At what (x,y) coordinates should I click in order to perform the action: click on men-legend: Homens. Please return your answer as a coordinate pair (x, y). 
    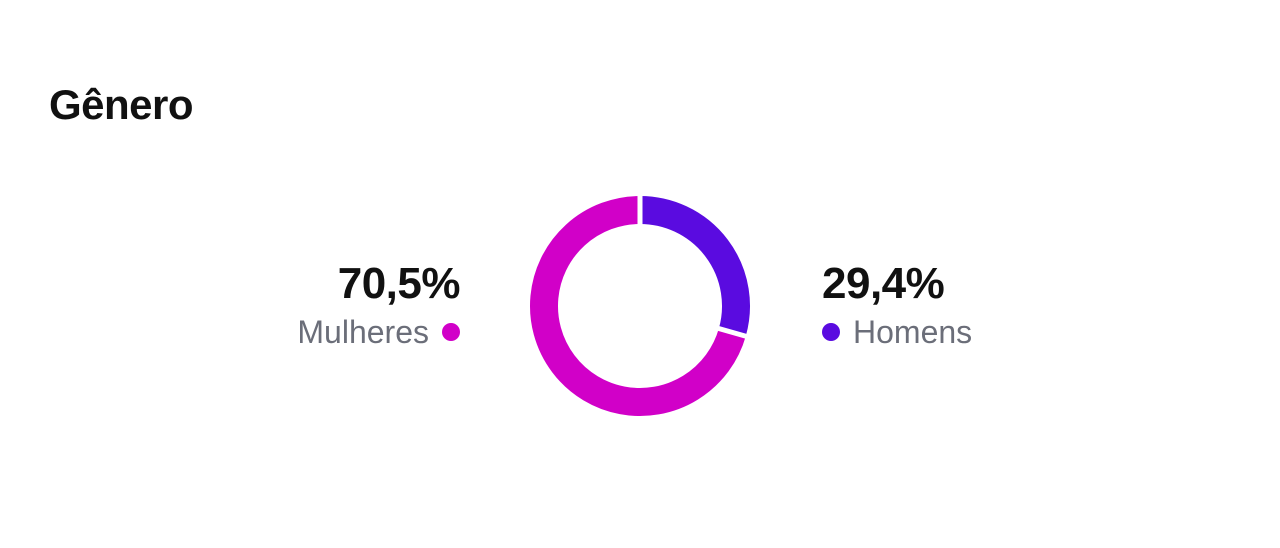
    Looking at the image, I should click on (952, 332).